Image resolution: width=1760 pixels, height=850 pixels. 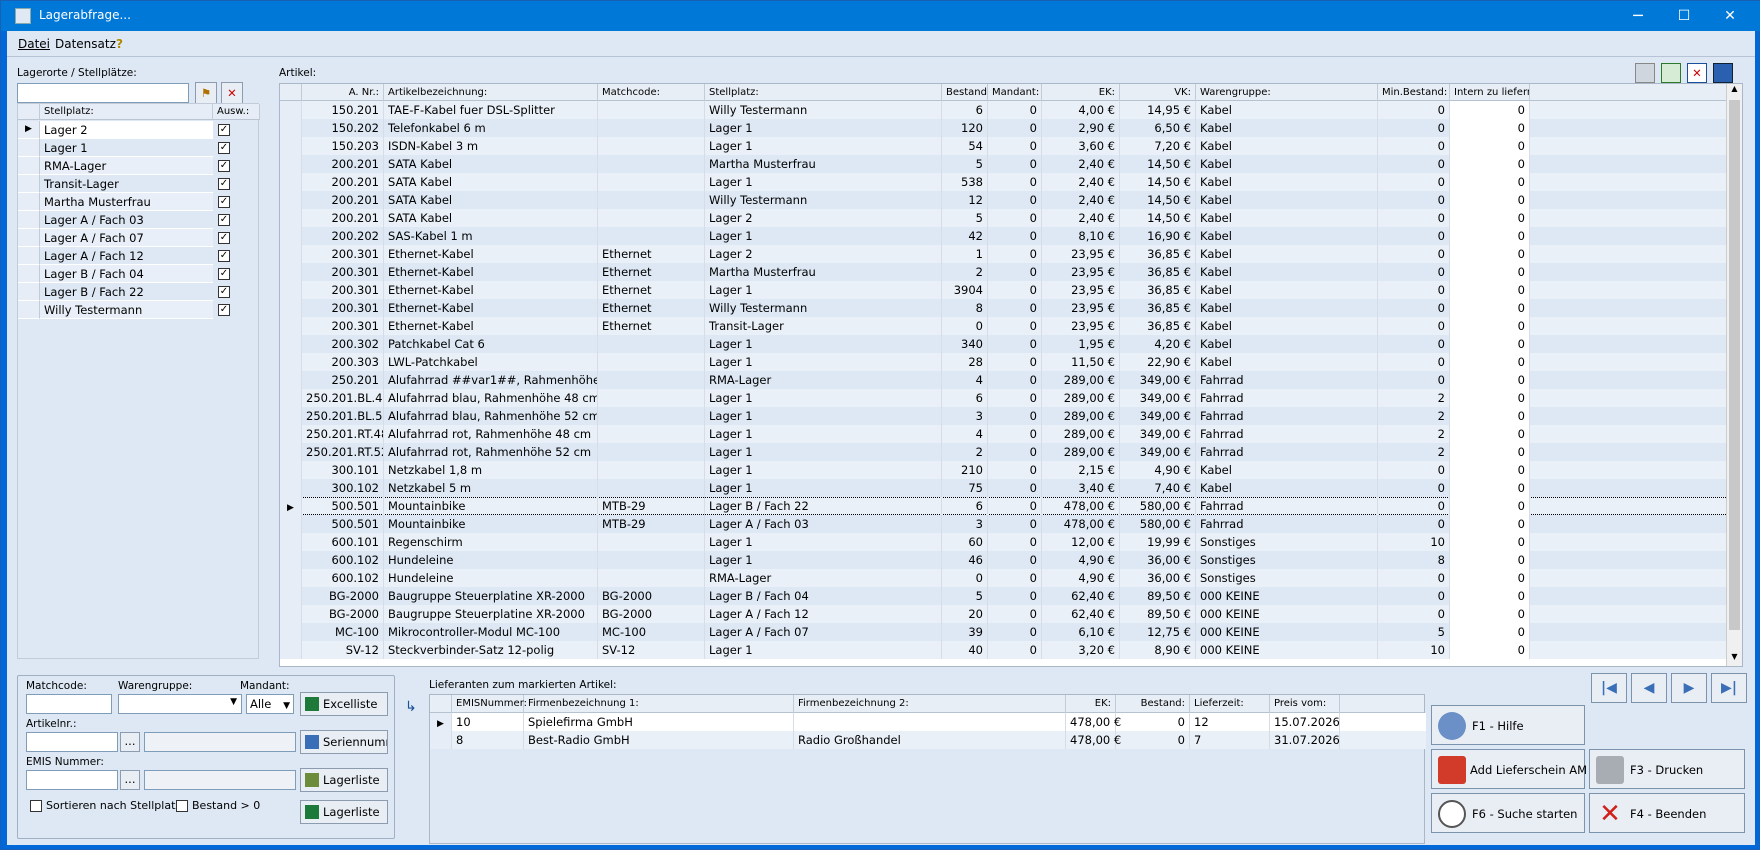 I want to click on lagerliste-print-button: Lagerliste, so click(x=344, y=780).